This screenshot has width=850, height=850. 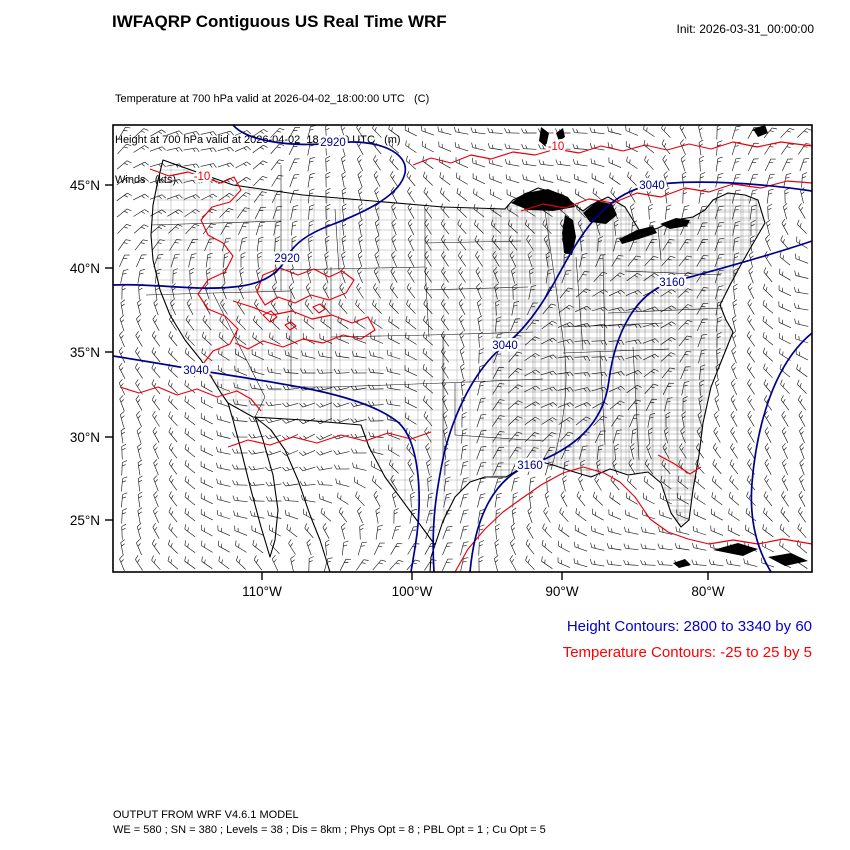 I want to click on lake-ontario, so click(x=675, y=223).